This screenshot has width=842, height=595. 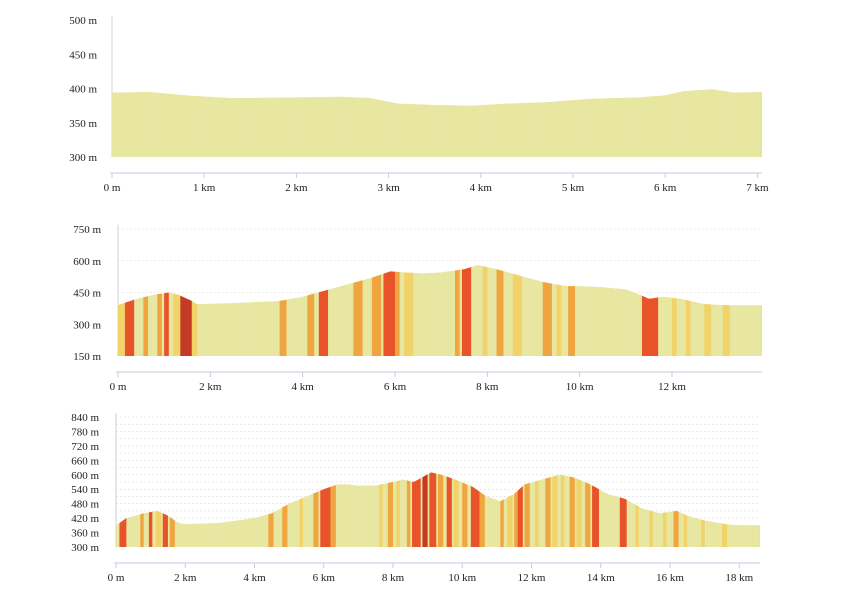 I want to click on terrain-texture, so click(x=436, y=123).